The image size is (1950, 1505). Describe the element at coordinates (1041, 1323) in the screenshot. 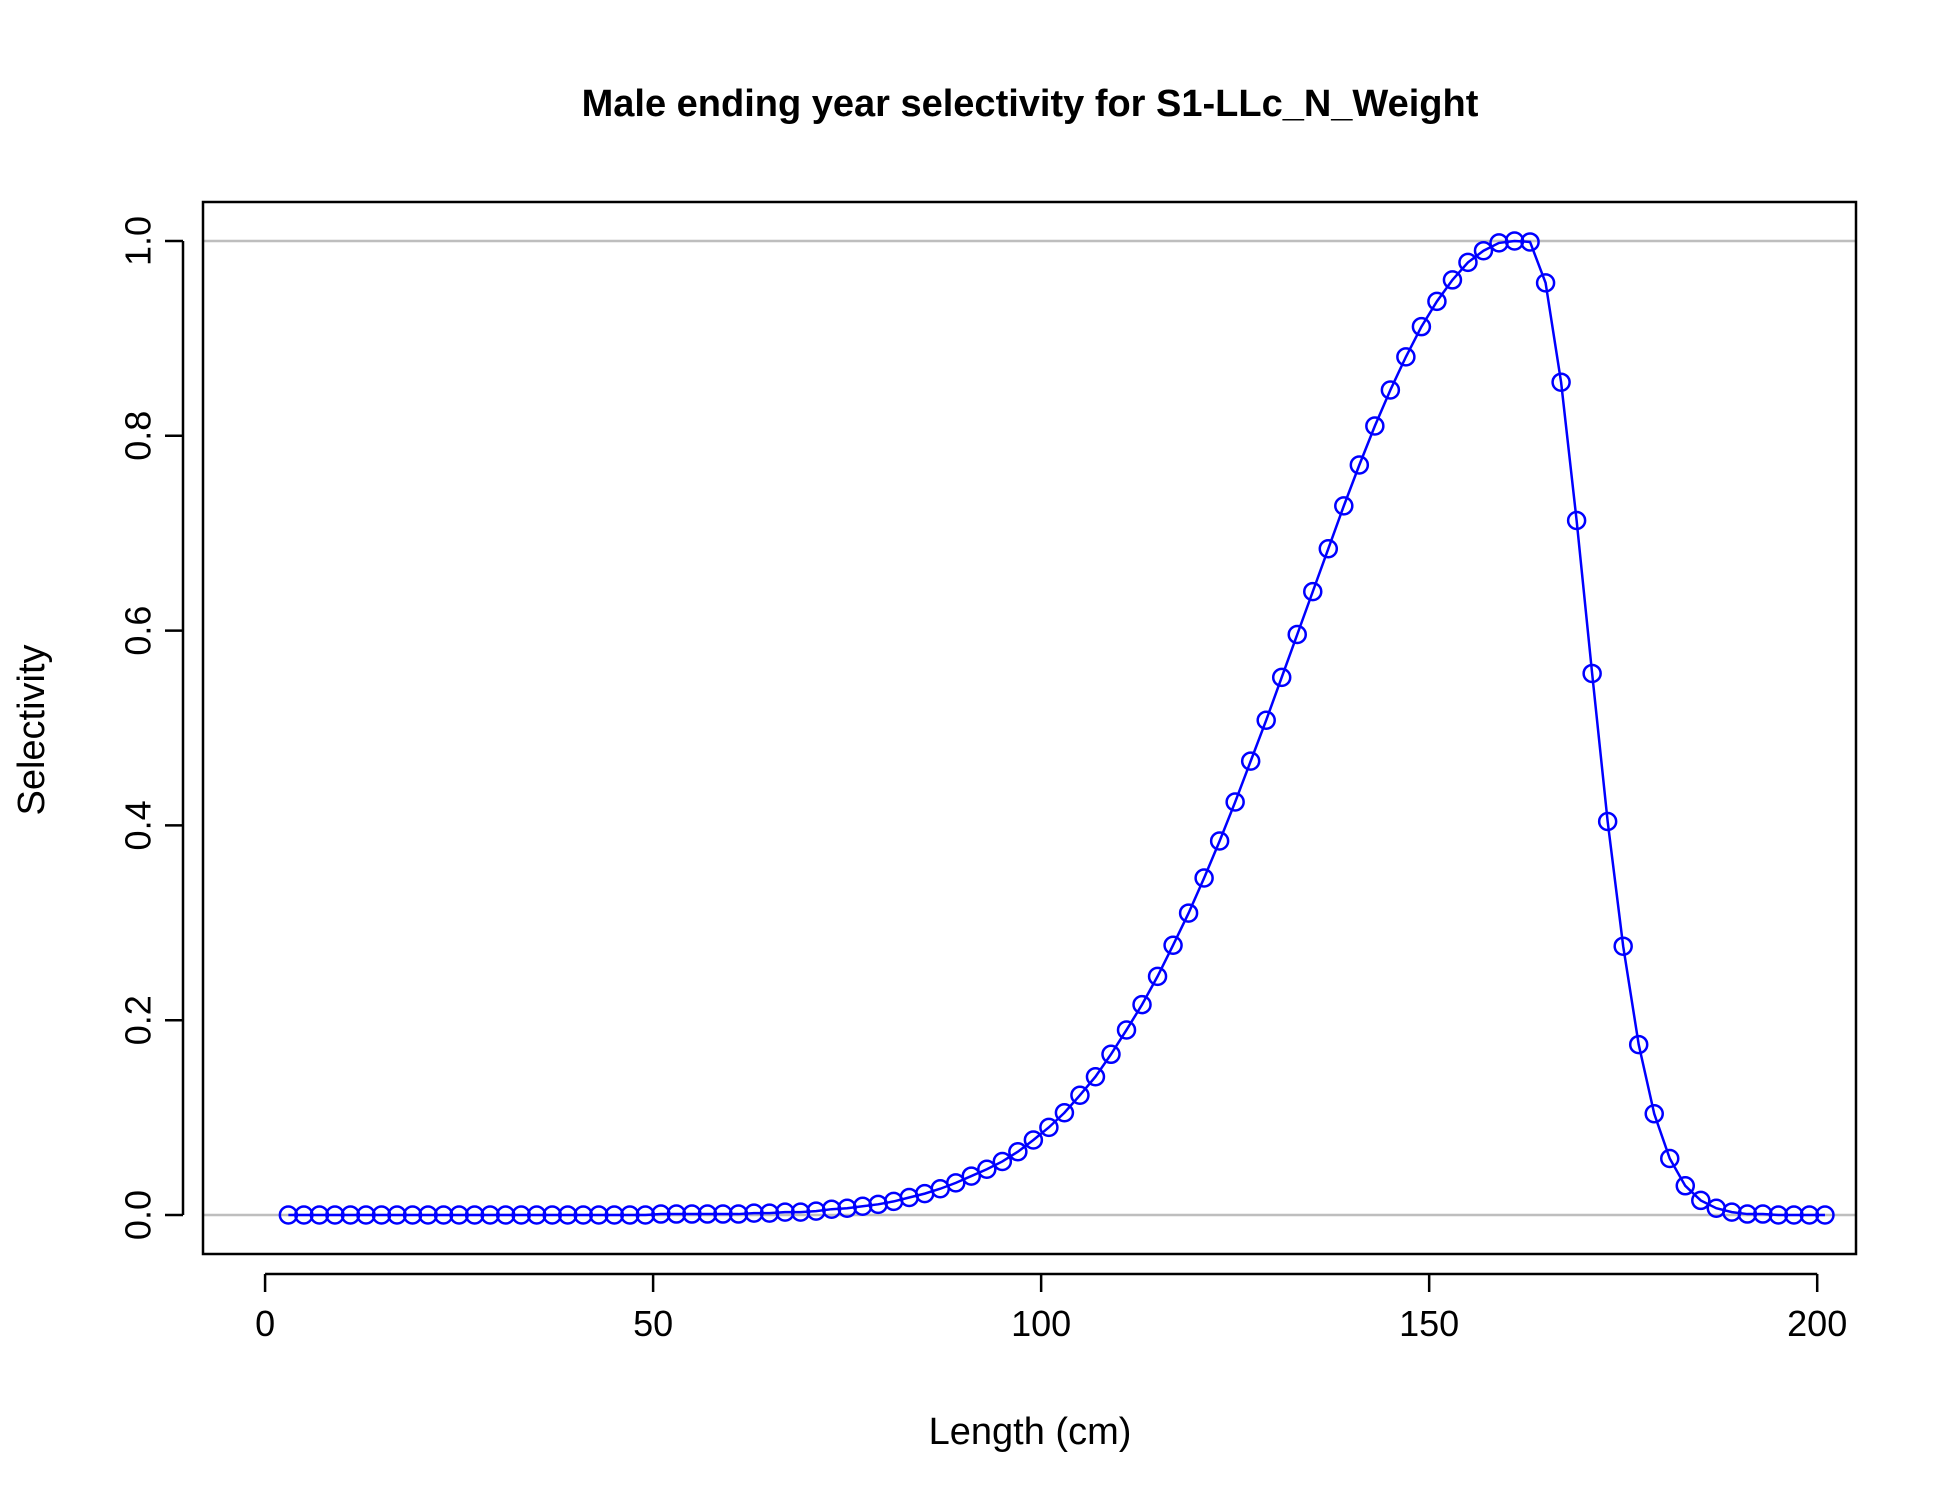

I see `x-tick-label-2: 100` at that location.